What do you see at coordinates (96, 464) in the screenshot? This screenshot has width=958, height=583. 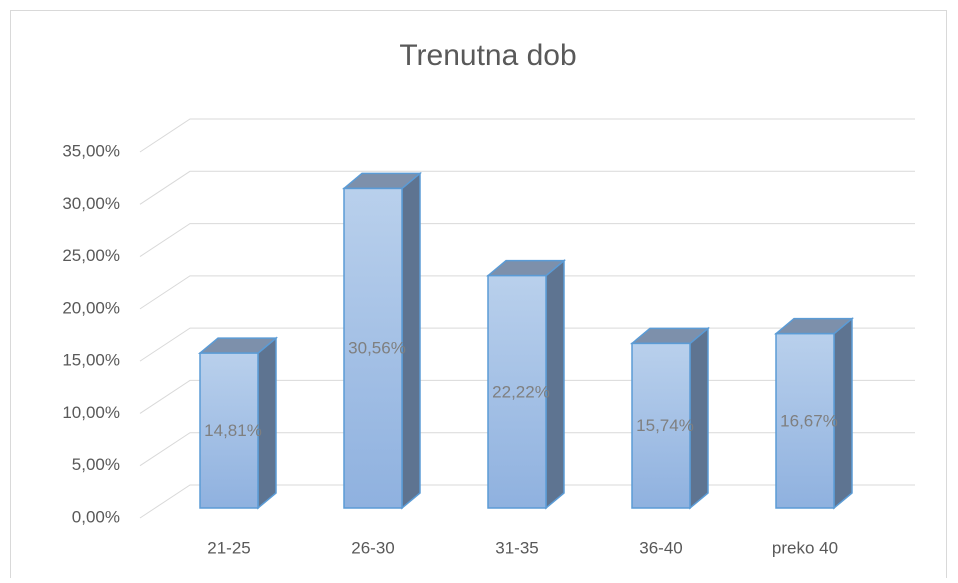 I see `y-tick-label: 5,00%` at bounding box center [96, 464].